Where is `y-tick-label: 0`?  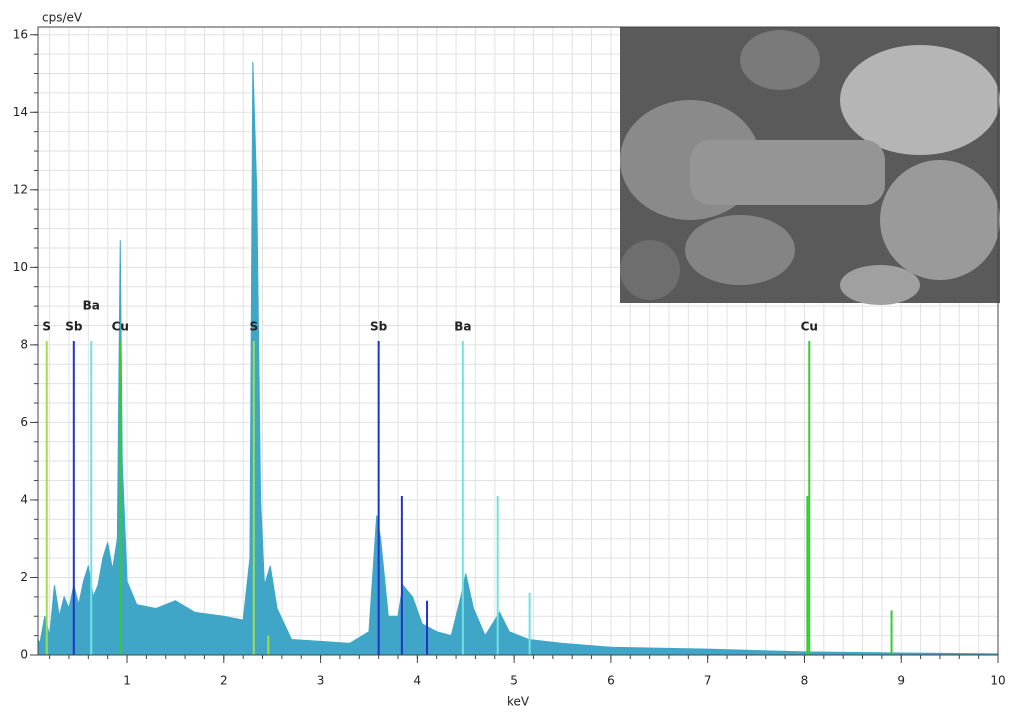 y-tick-label: 0 is located at coordinates (24, 655).